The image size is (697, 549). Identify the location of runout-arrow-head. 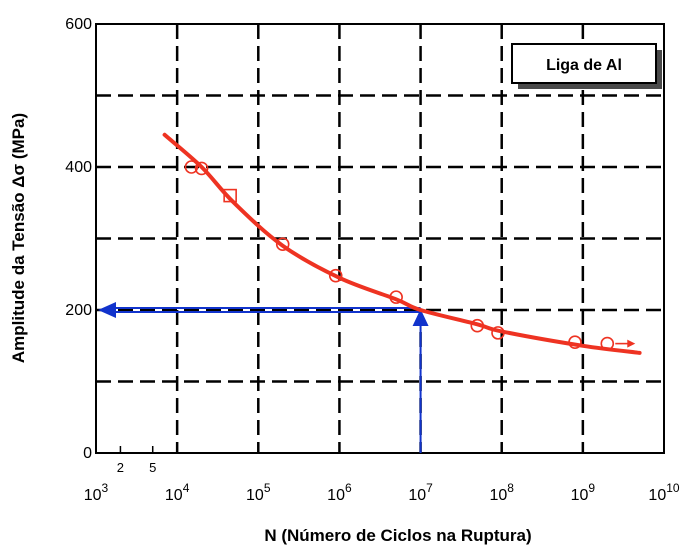
(631, 343).